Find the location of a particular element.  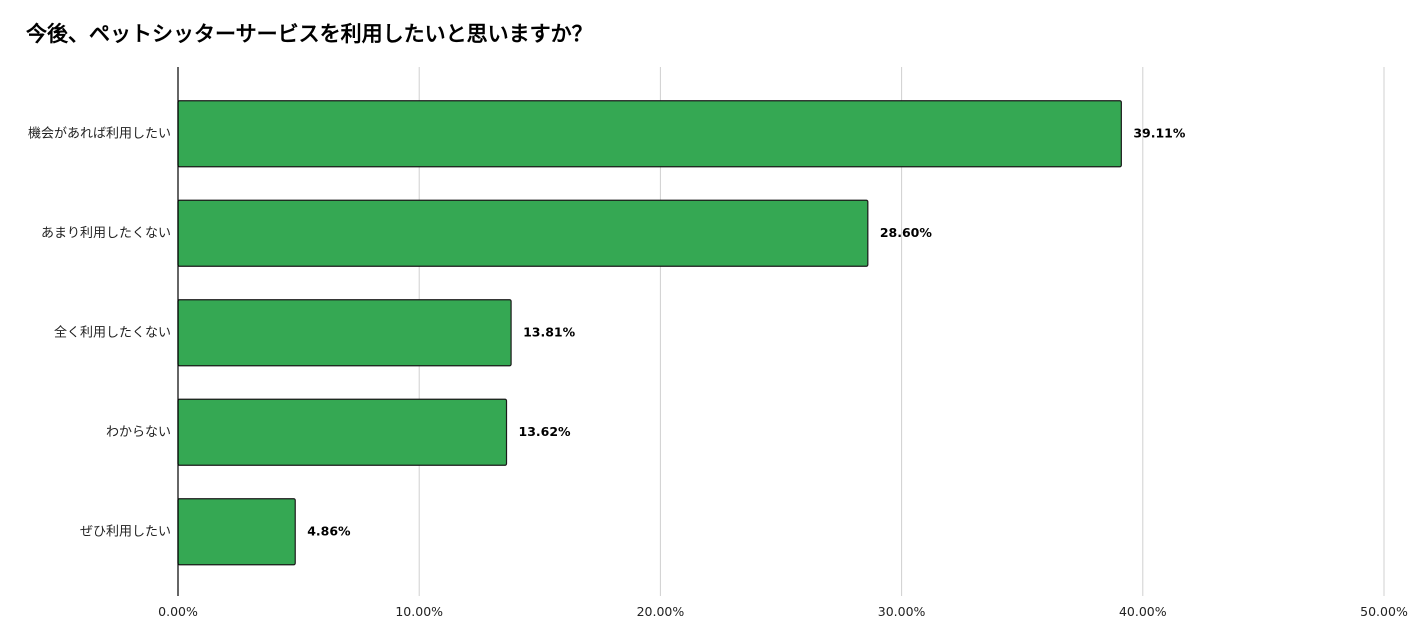

category-label: あまり利用したくない is located at coordinates (106, 233).